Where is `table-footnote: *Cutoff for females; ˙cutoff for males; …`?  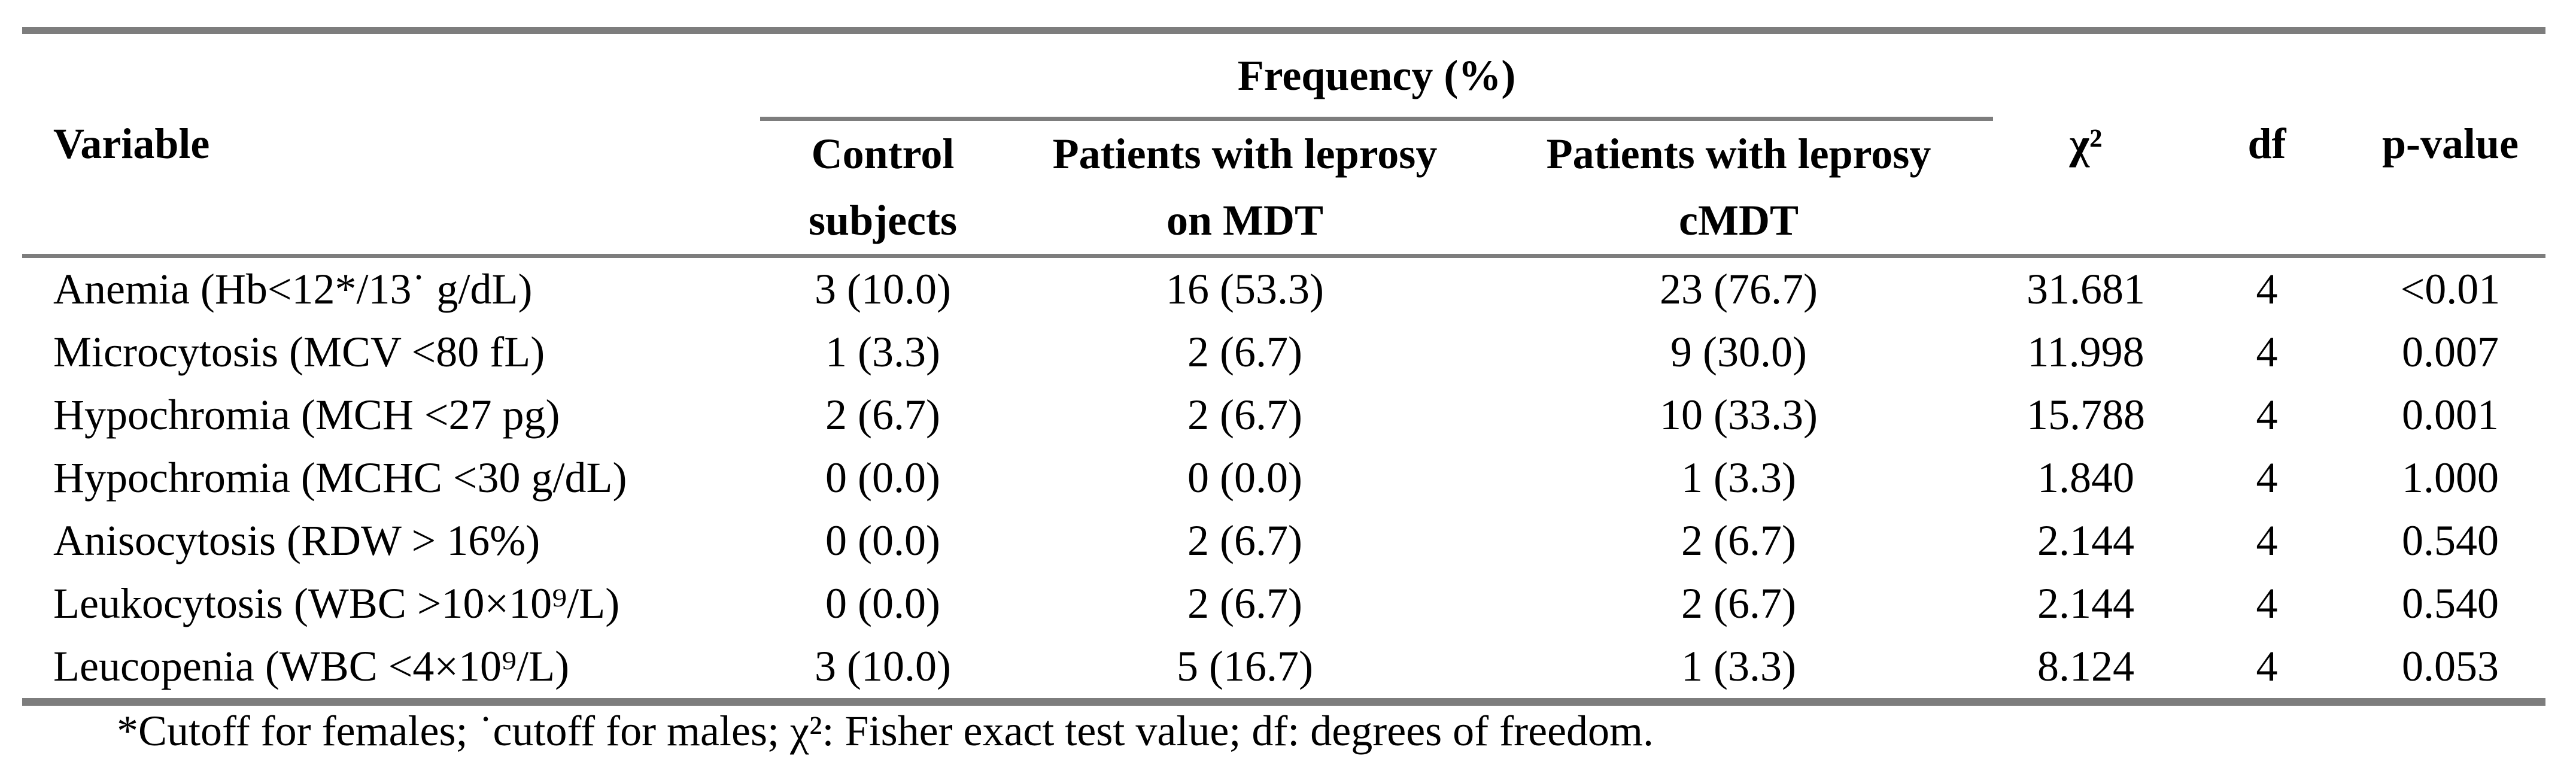
table-footnote: *Cutoff for females; ˙cutoff for males; … is located at coordinates (886, 731).